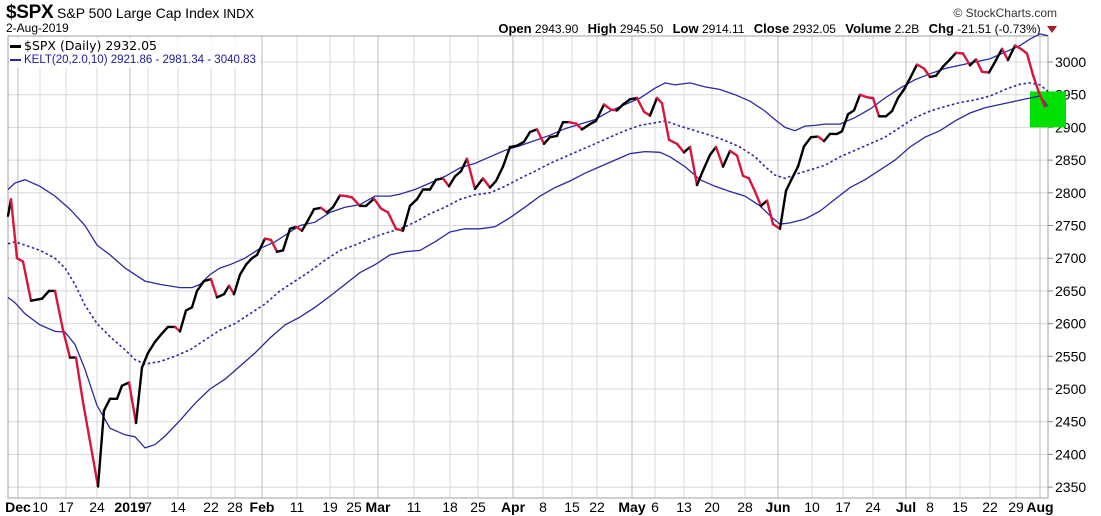 Image resolution: width=1101 pixels, height=516 pixels. I want to click on x-tick-label: 20, so click(712, 507).